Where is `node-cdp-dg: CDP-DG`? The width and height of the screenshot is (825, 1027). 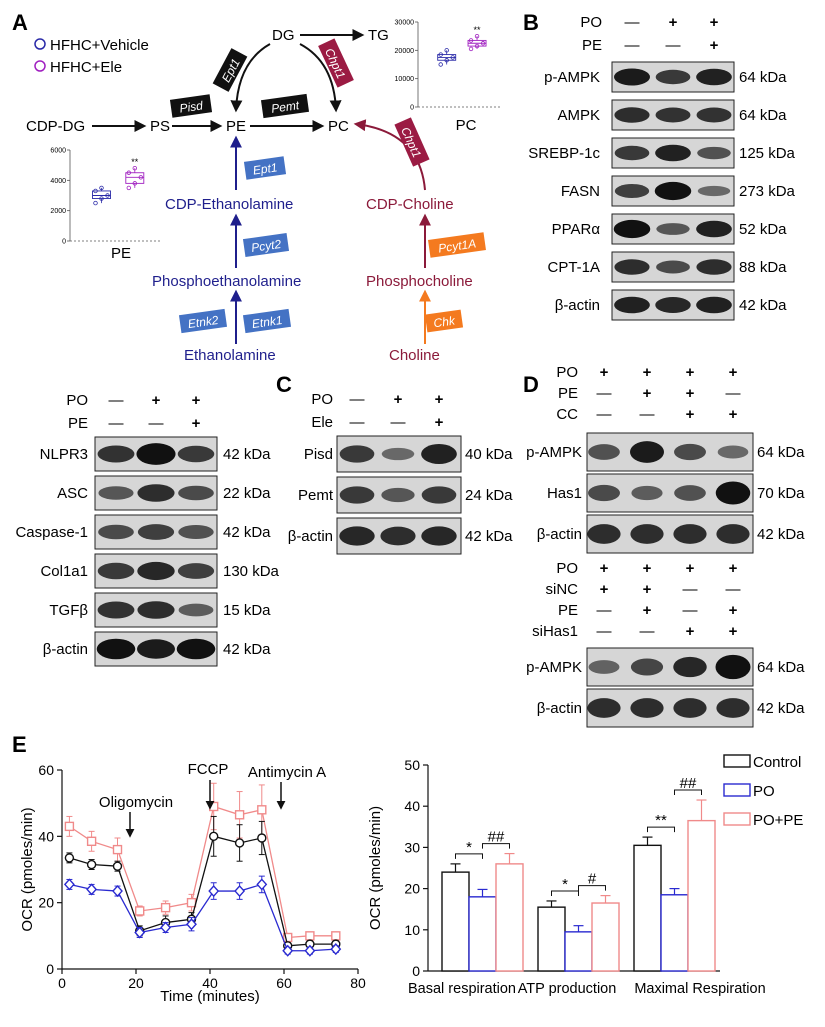
node-cdp-dg: CDP-DG is located at coordinates (55, 126).